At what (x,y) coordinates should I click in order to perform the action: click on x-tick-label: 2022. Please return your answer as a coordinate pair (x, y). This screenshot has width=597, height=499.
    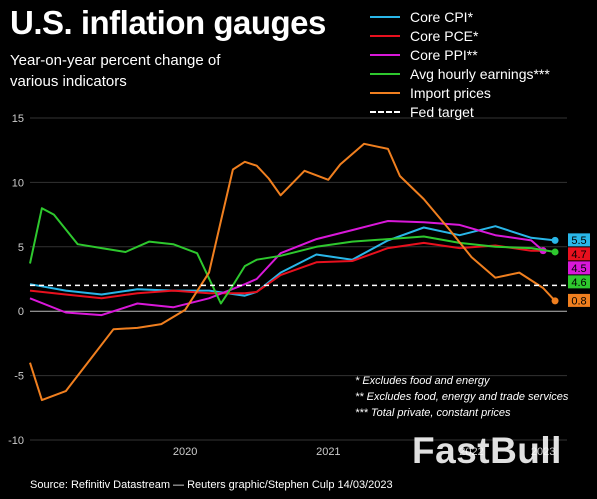
    Looking at the image, I should click on (471, 452).